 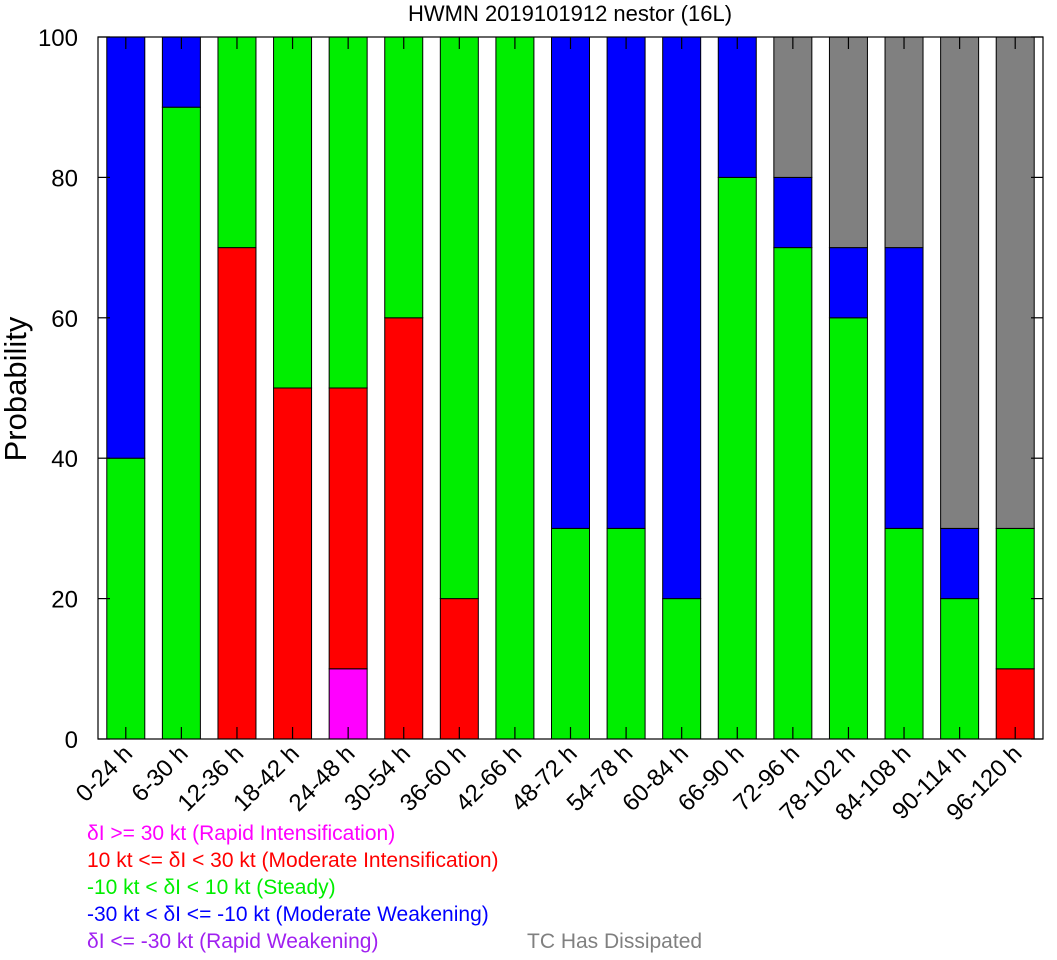 What do you see at coordinates (58, 38) in the screenshot?
I see `y-tick-label-100: 100` at bounding box center [58, 38].